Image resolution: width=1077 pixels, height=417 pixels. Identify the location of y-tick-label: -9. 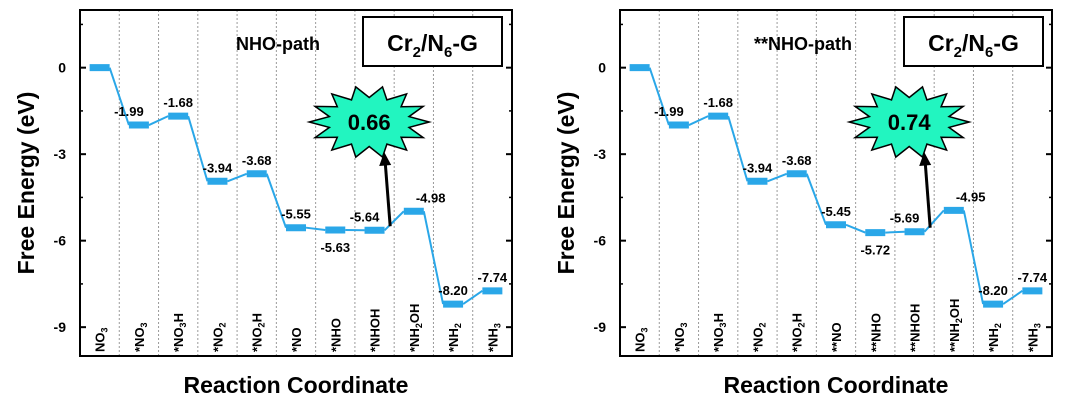
(60, 327).